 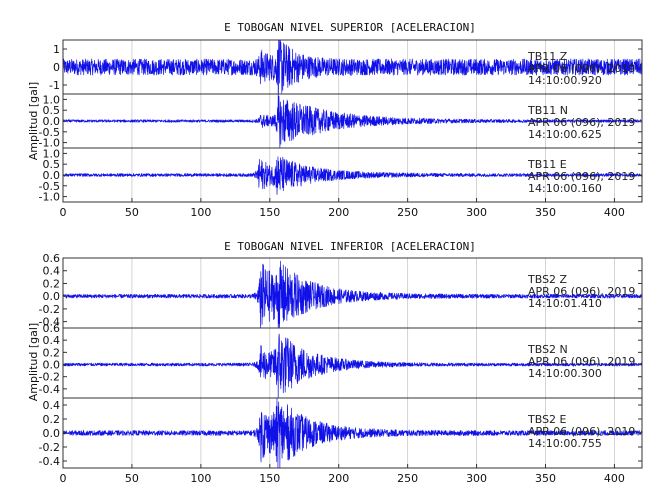 I want to click on lower-block-ylabel: Amplitud [gal], so click(x=33, y=362).